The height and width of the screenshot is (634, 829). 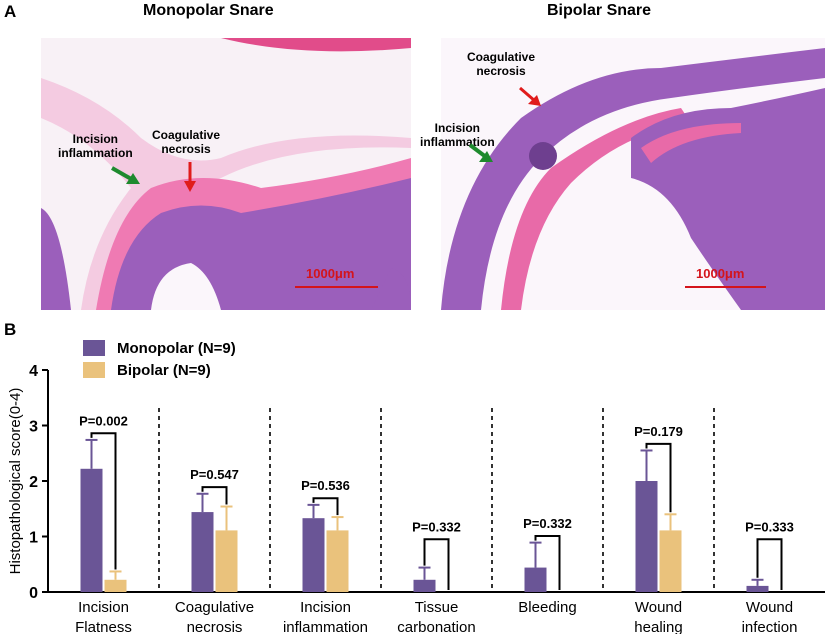 I want to click on bipolar-incision-label: Incision inflammation, so click(x=457, y=135).